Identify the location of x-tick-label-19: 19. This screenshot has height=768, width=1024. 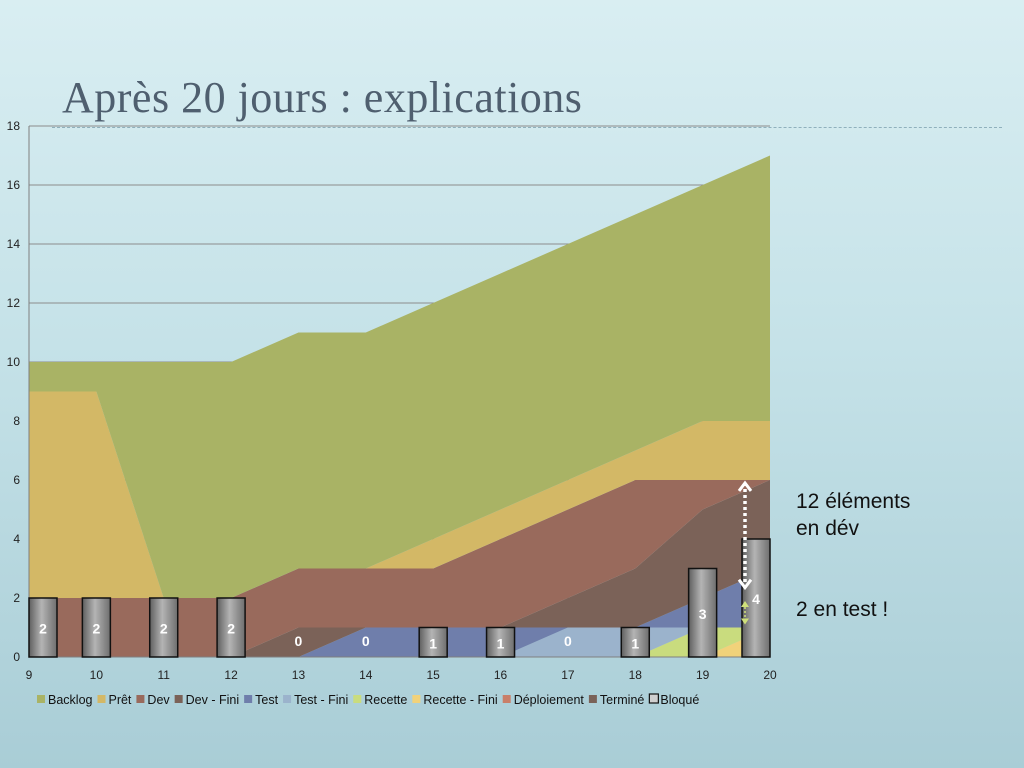
(703, 675).